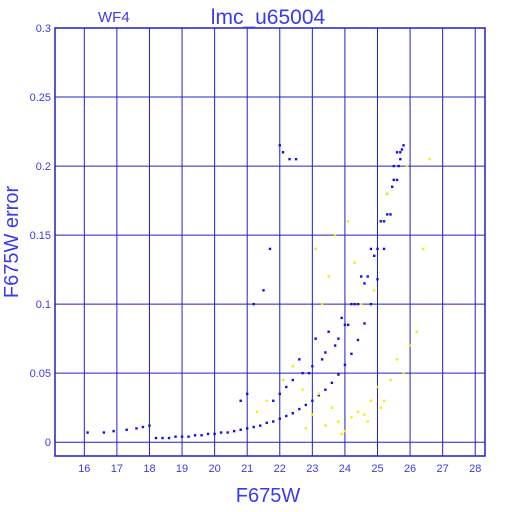  What do you see at coordinates (114, 17) in the screenshot?
I see `panel-label: WF4` at bounding box center [114, 17].